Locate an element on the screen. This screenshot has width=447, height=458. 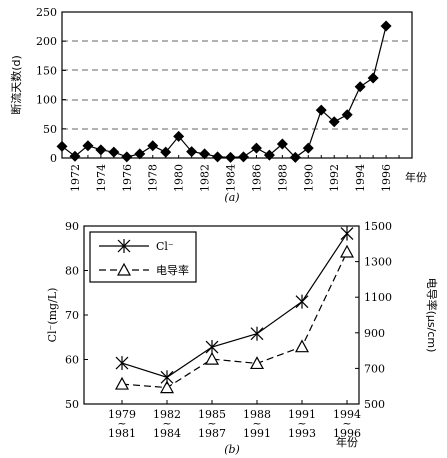
legend-star-icon is located at coordinates (124, 246).